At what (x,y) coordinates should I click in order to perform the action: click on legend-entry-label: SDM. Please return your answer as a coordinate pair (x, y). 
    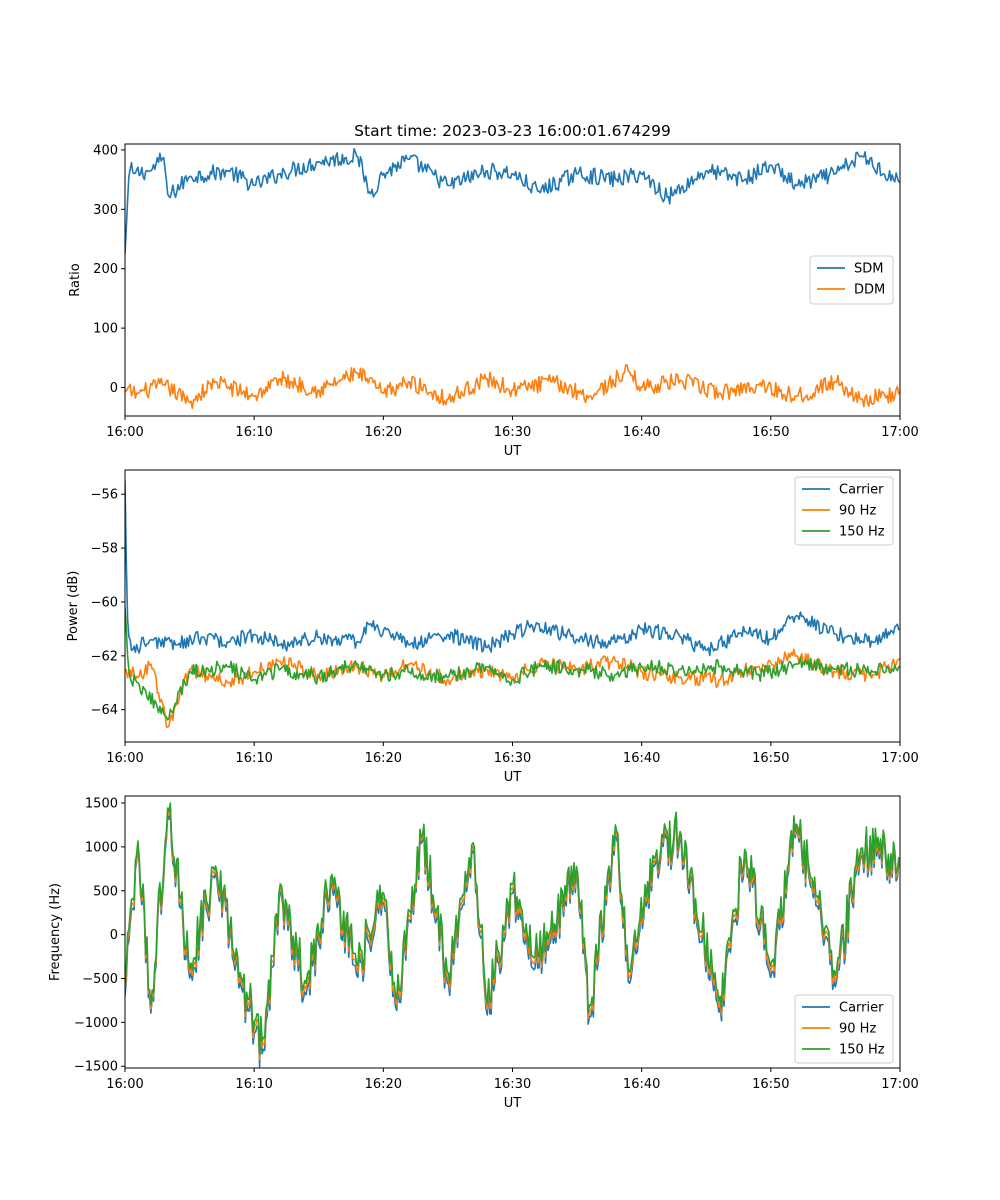
    Looking at the image, I should click on (868, 269).